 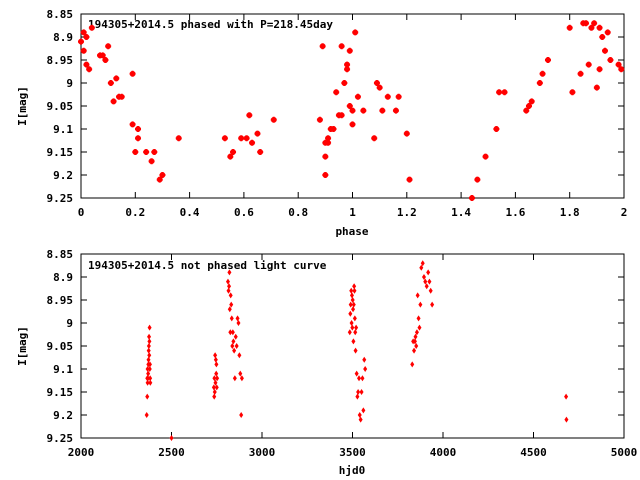 I want to click on x-tick-label: 3000, so click(x=262, y=452).